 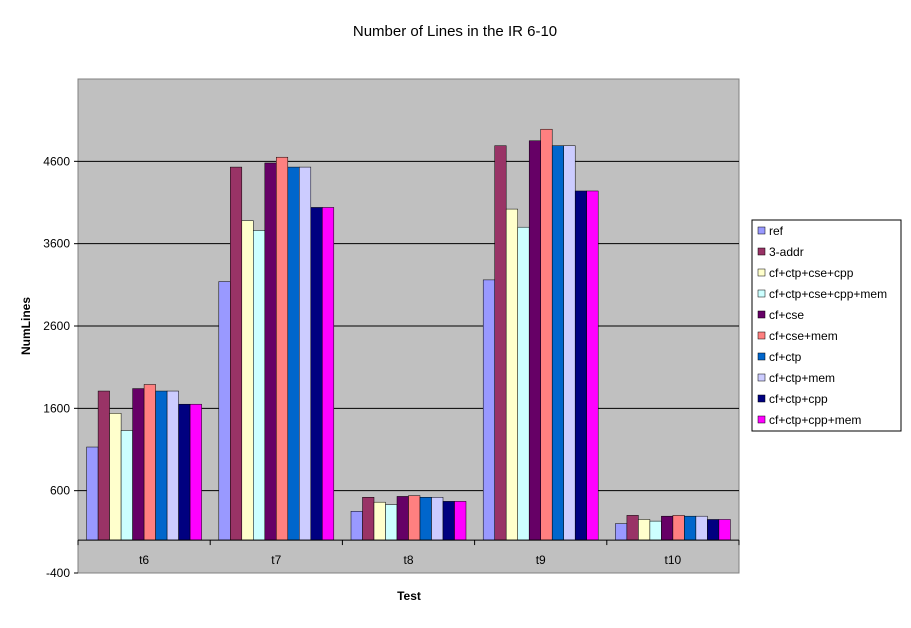 I want to click on y-tick-label: -400, so click(x=58, y=573).